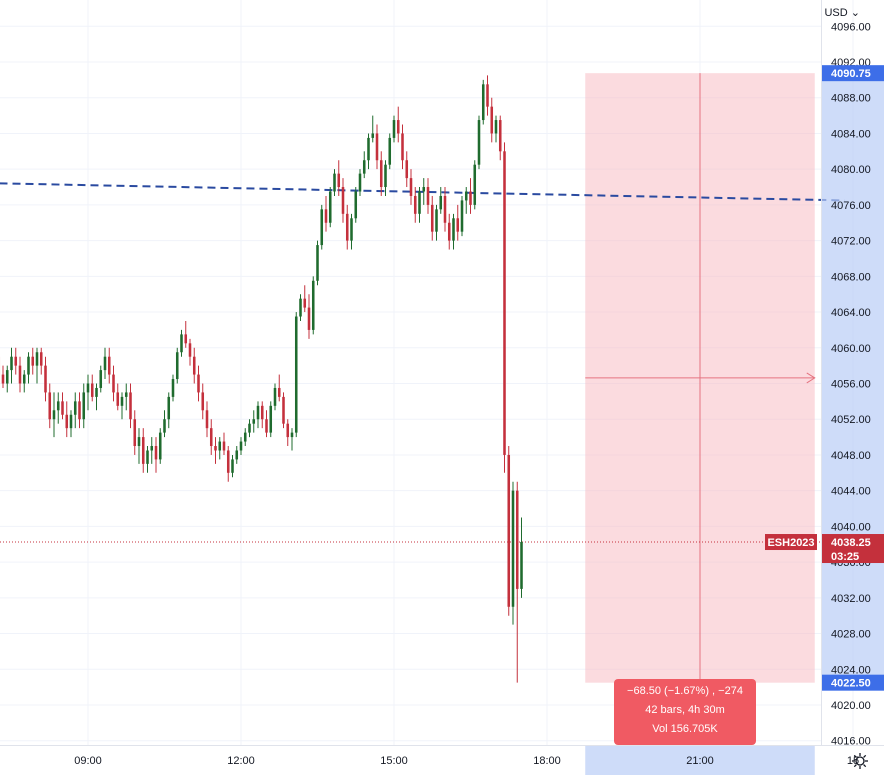 Image resolution: width=884 pixels, height=775 pixels. Describe the element at coordinates (88, 761) in the screenshot. I see `time-tick-label: 09:00` at that location.